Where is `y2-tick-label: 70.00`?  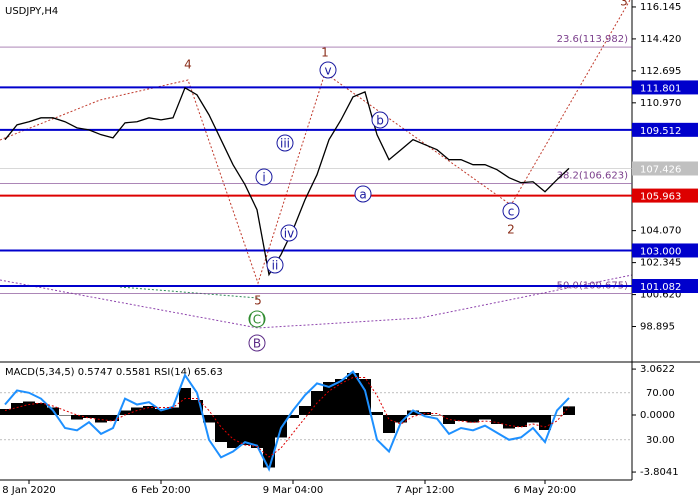 y2-tick-label: 70.00 is located at coordinates (660, 393).